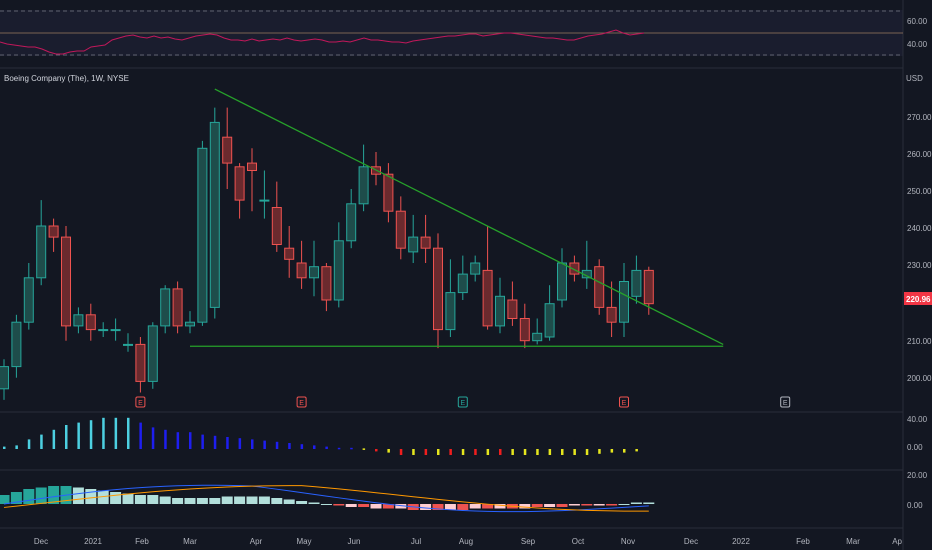  I want to click on time-axis-label: Mar, so click(190, 541).